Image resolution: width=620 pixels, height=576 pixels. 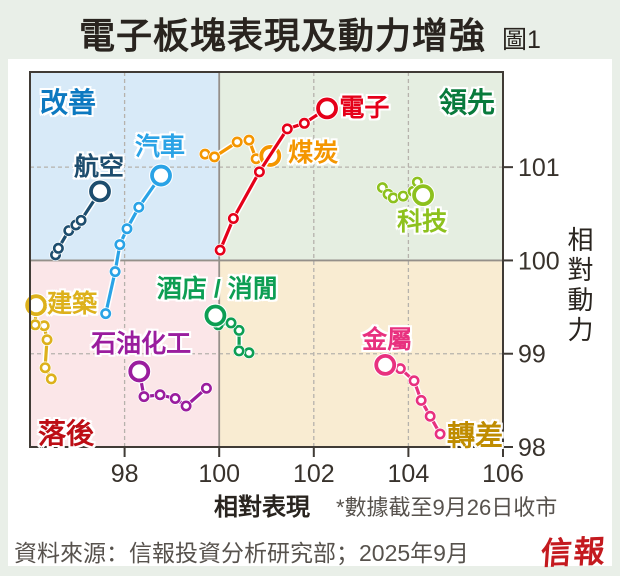 I want to click on hkej-logo: 信報, so click(x=573, y=552).